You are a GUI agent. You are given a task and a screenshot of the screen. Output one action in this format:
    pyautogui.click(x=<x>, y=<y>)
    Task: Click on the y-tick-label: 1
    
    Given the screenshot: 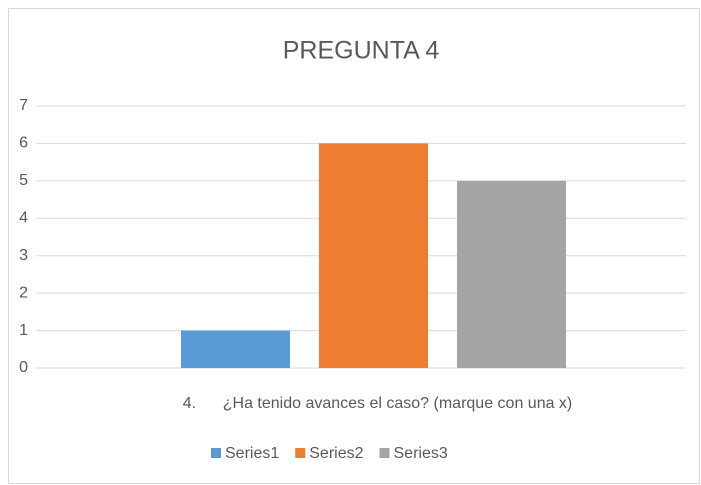 What is the action you would take?
    pyautogui.click(x=23, y=330)
    